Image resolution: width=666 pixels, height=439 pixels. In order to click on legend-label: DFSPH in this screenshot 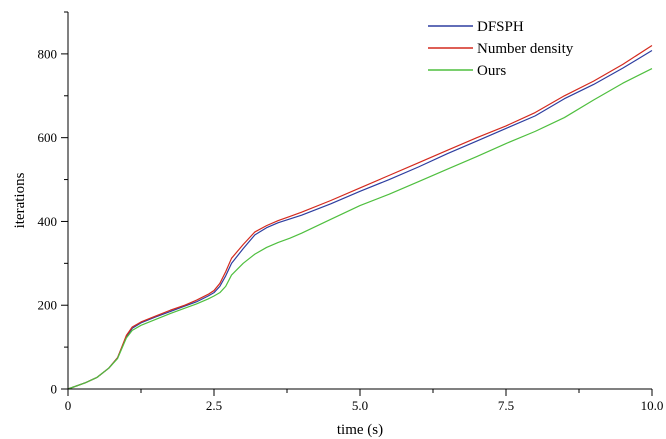, I will do `click(500, 27)`.